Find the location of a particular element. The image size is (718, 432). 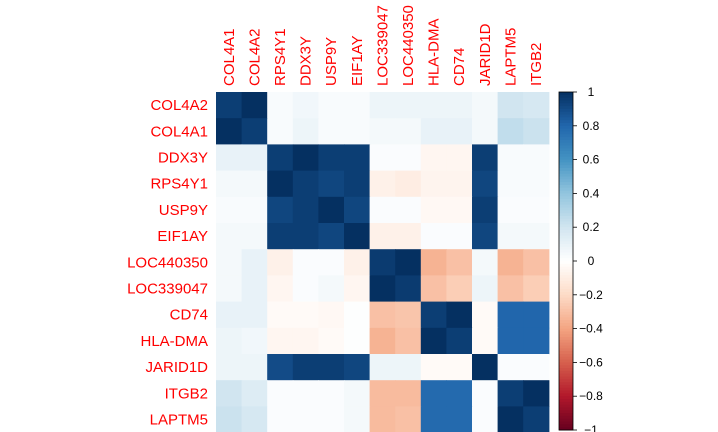

row-label: JARID1D is located at coordinates (176, 367).